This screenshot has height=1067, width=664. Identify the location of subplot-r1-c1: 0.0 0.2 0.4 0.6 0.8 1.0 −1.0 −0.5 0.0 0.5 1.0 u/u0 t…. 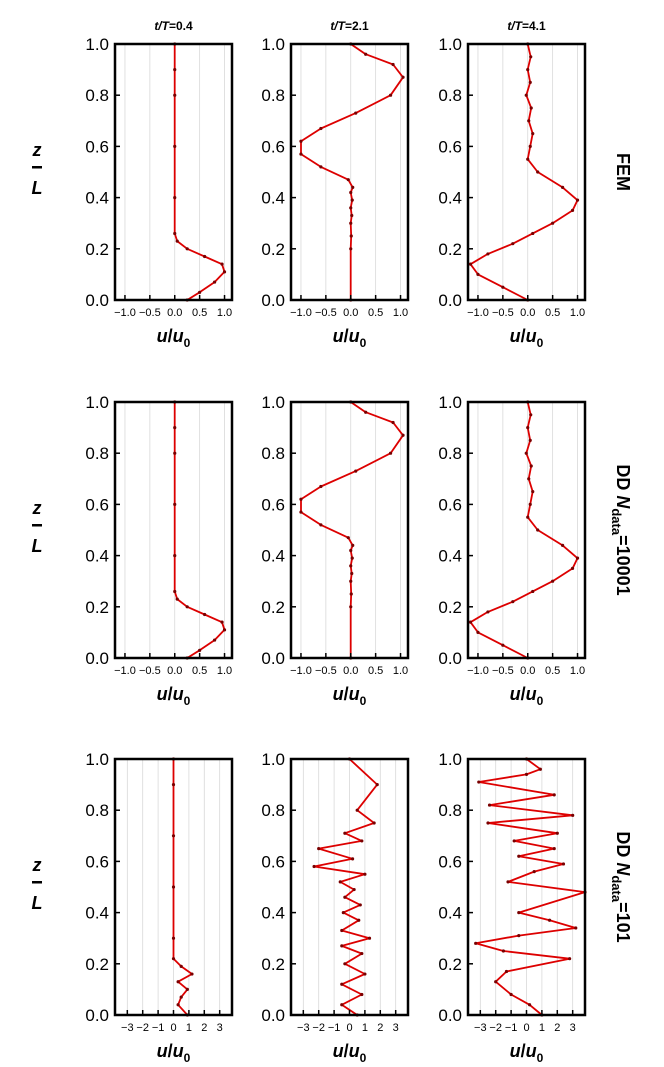
(159, 184).